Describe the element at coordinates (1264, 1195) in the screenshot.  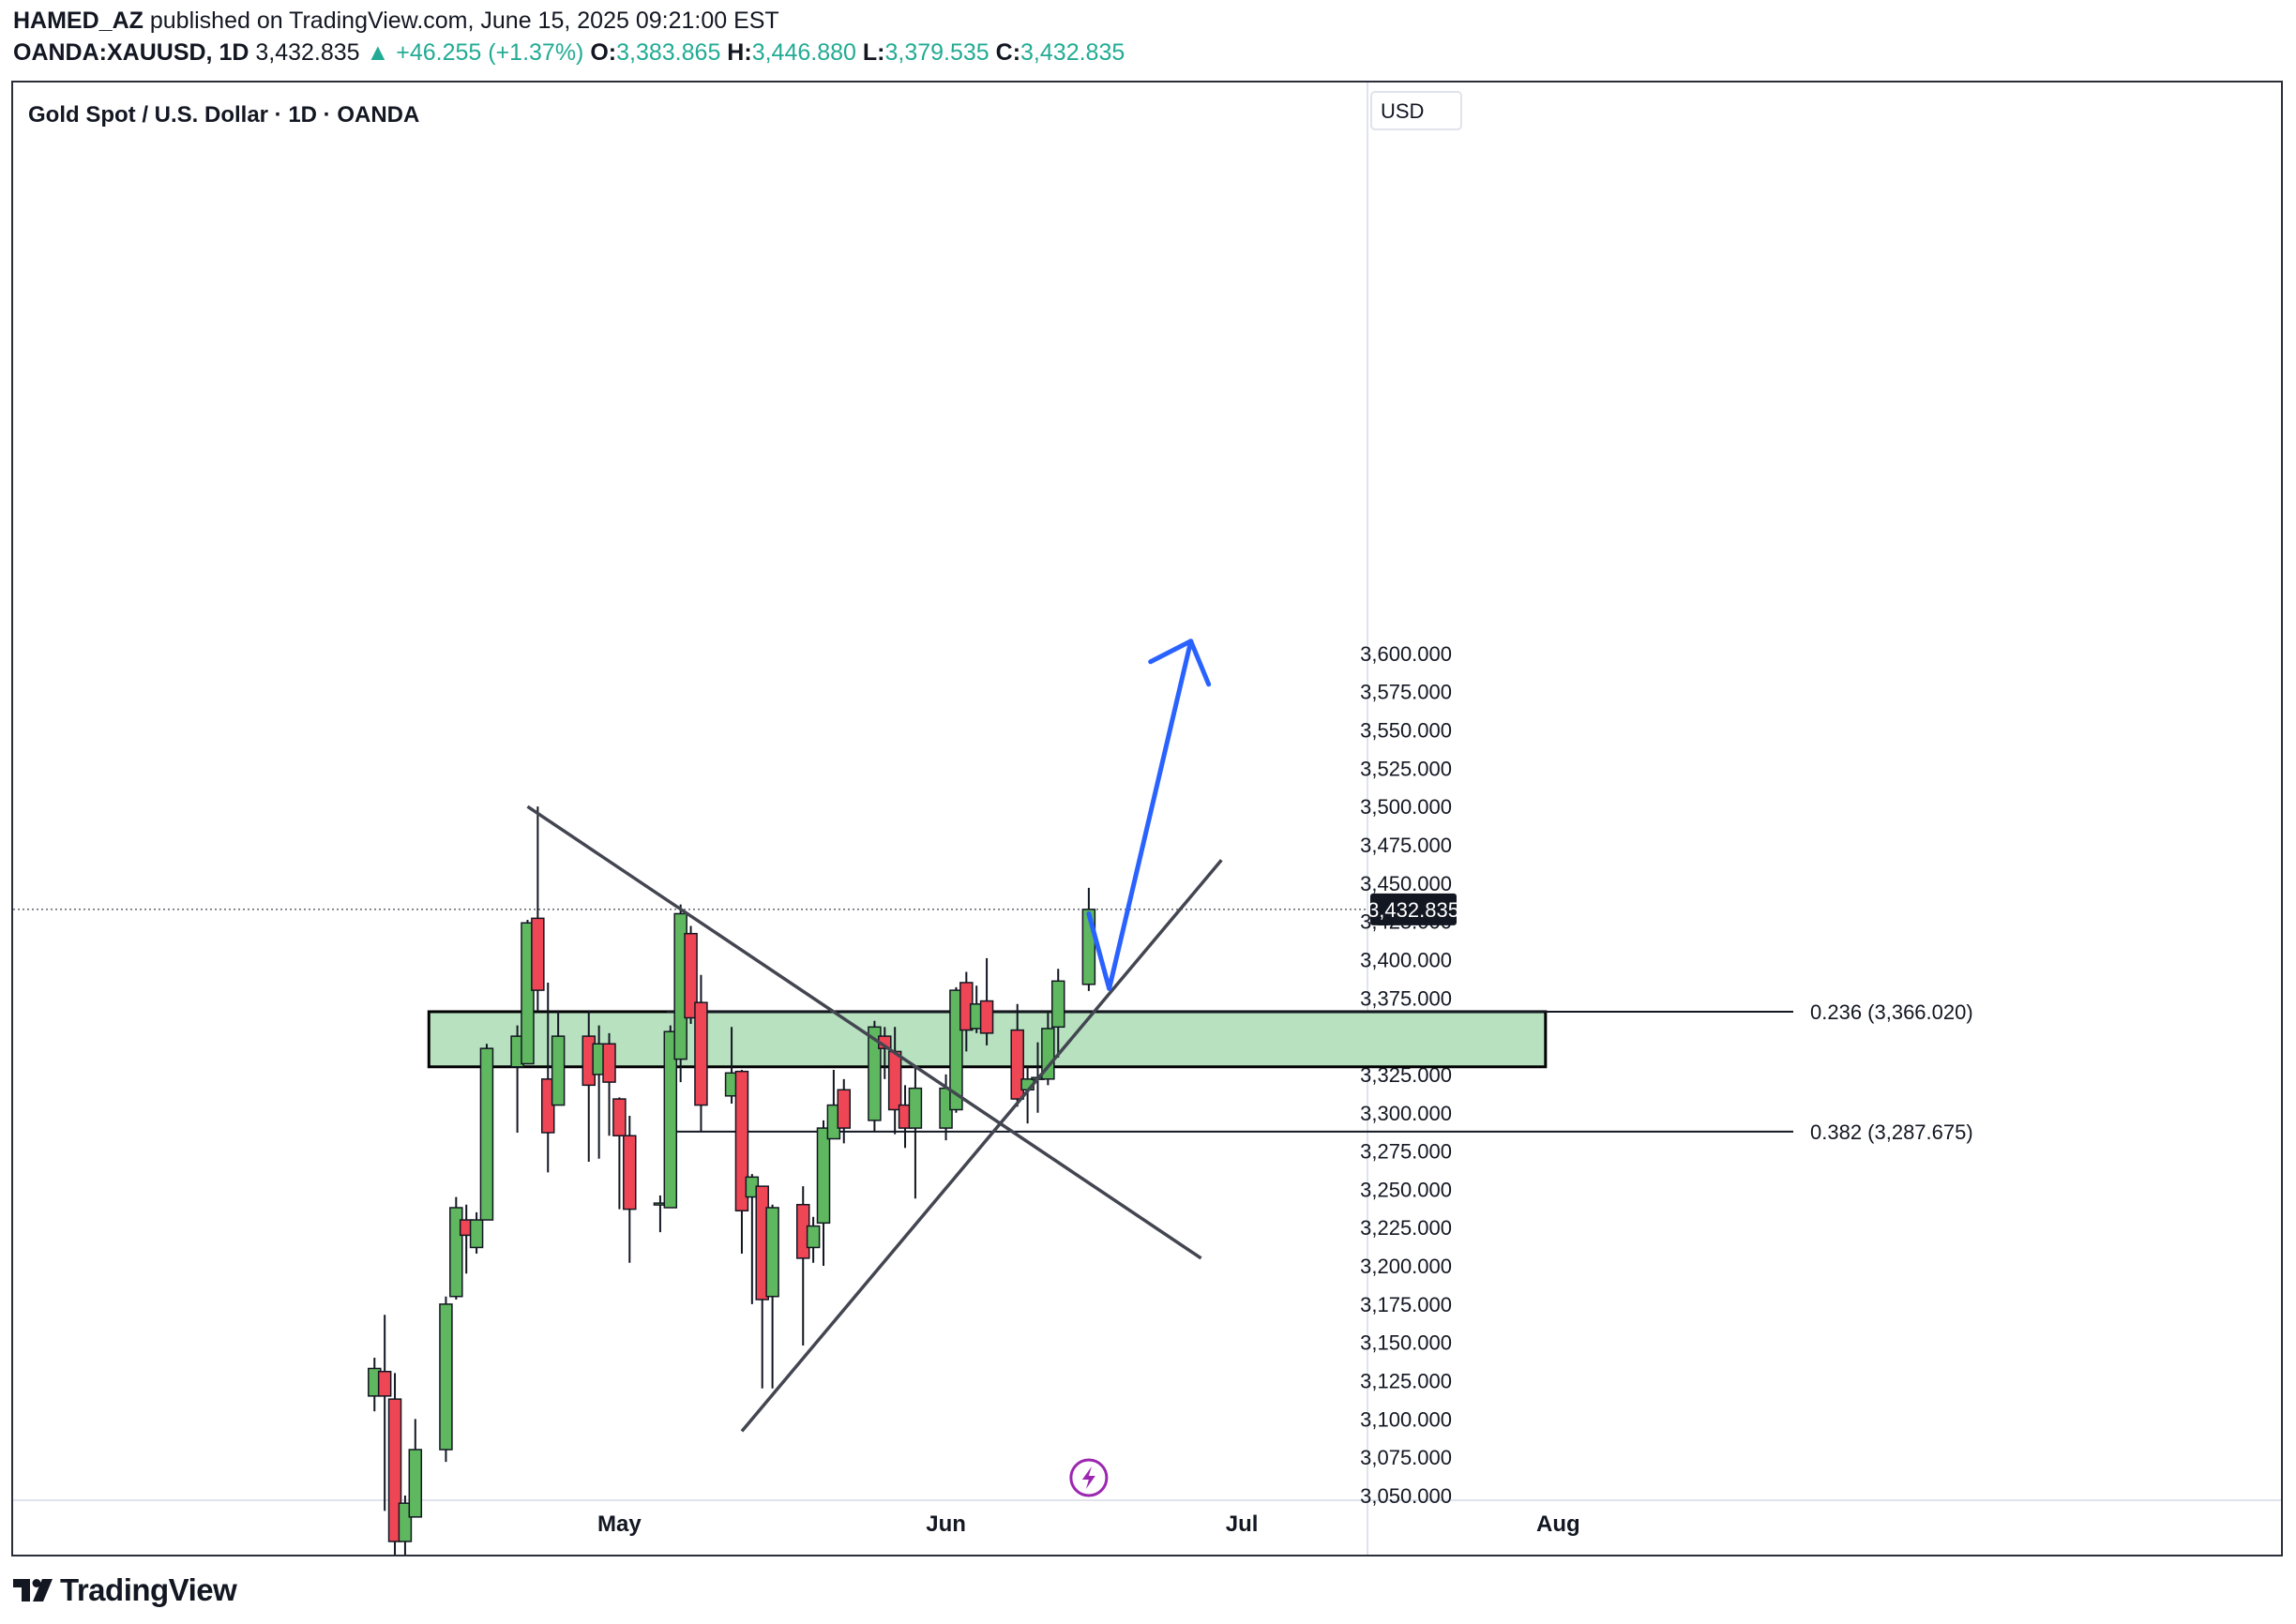
I see `labels-layer: 3,432.835` at that location.